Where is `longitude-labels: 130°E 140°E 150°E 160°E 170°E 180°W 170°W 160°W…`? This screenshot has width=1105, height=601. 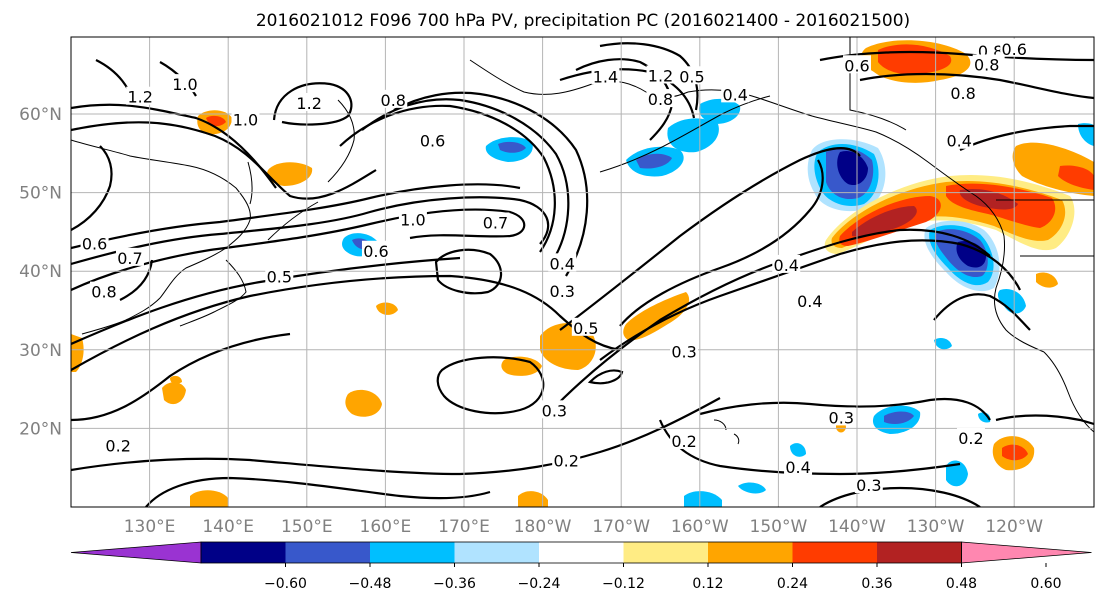
longitude-labels: 130°E 140°E 150°E 160°E 170°E 180°W 170°W 160°W… is located at coordinates (584, 527).